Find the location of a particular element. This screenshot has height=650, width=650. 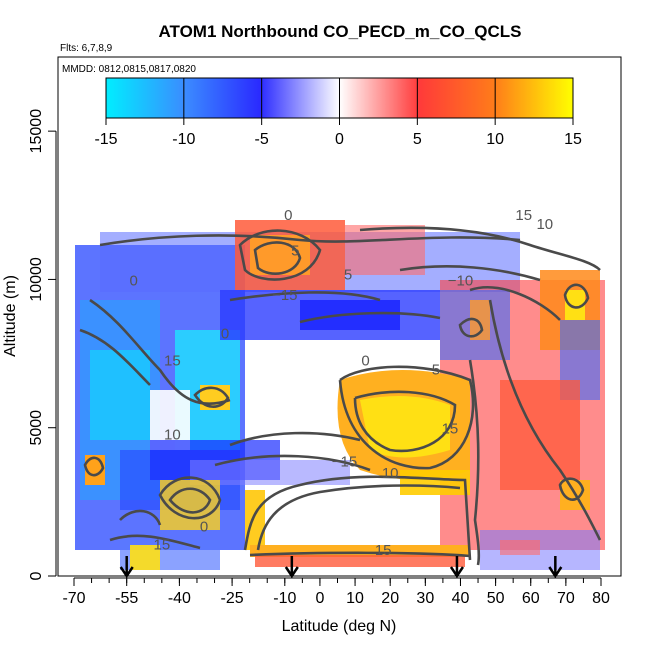

y-tick-label: 15000 is located at coordinates (36, 131).